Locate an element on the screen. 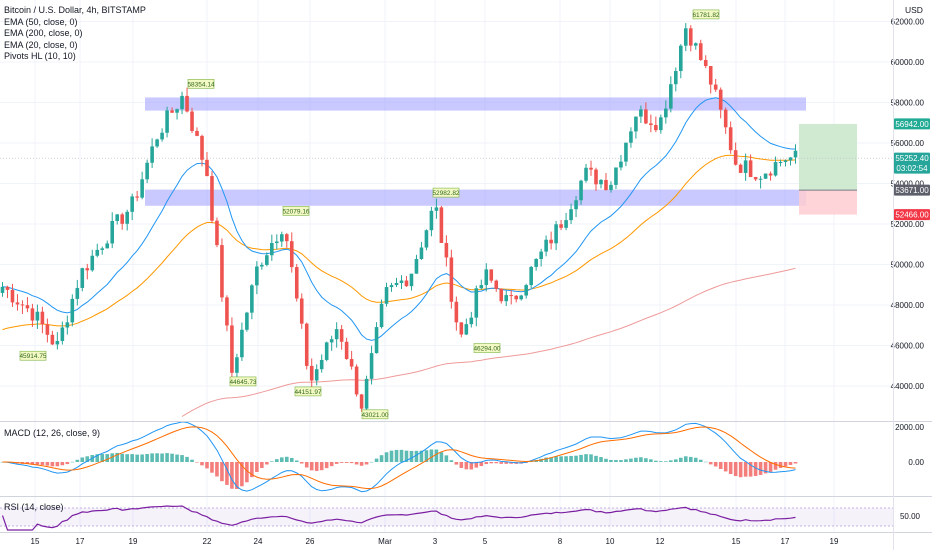  symbol-title: Bitcoin / U.S. Dollar, 4h, BITSTAMP is located at coordinates (75, 10).